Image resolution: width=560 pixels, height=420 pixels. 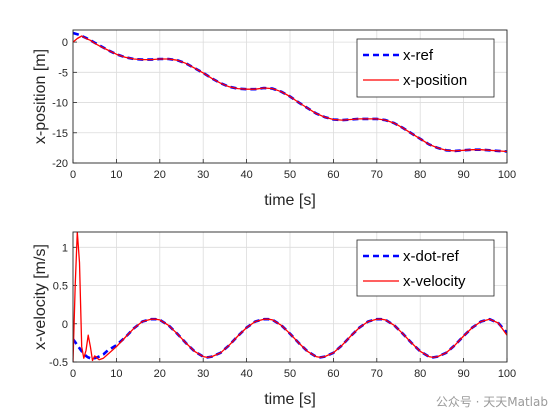 I want to click on y-axis-label: x-position [m], so click(x=40, y=96).